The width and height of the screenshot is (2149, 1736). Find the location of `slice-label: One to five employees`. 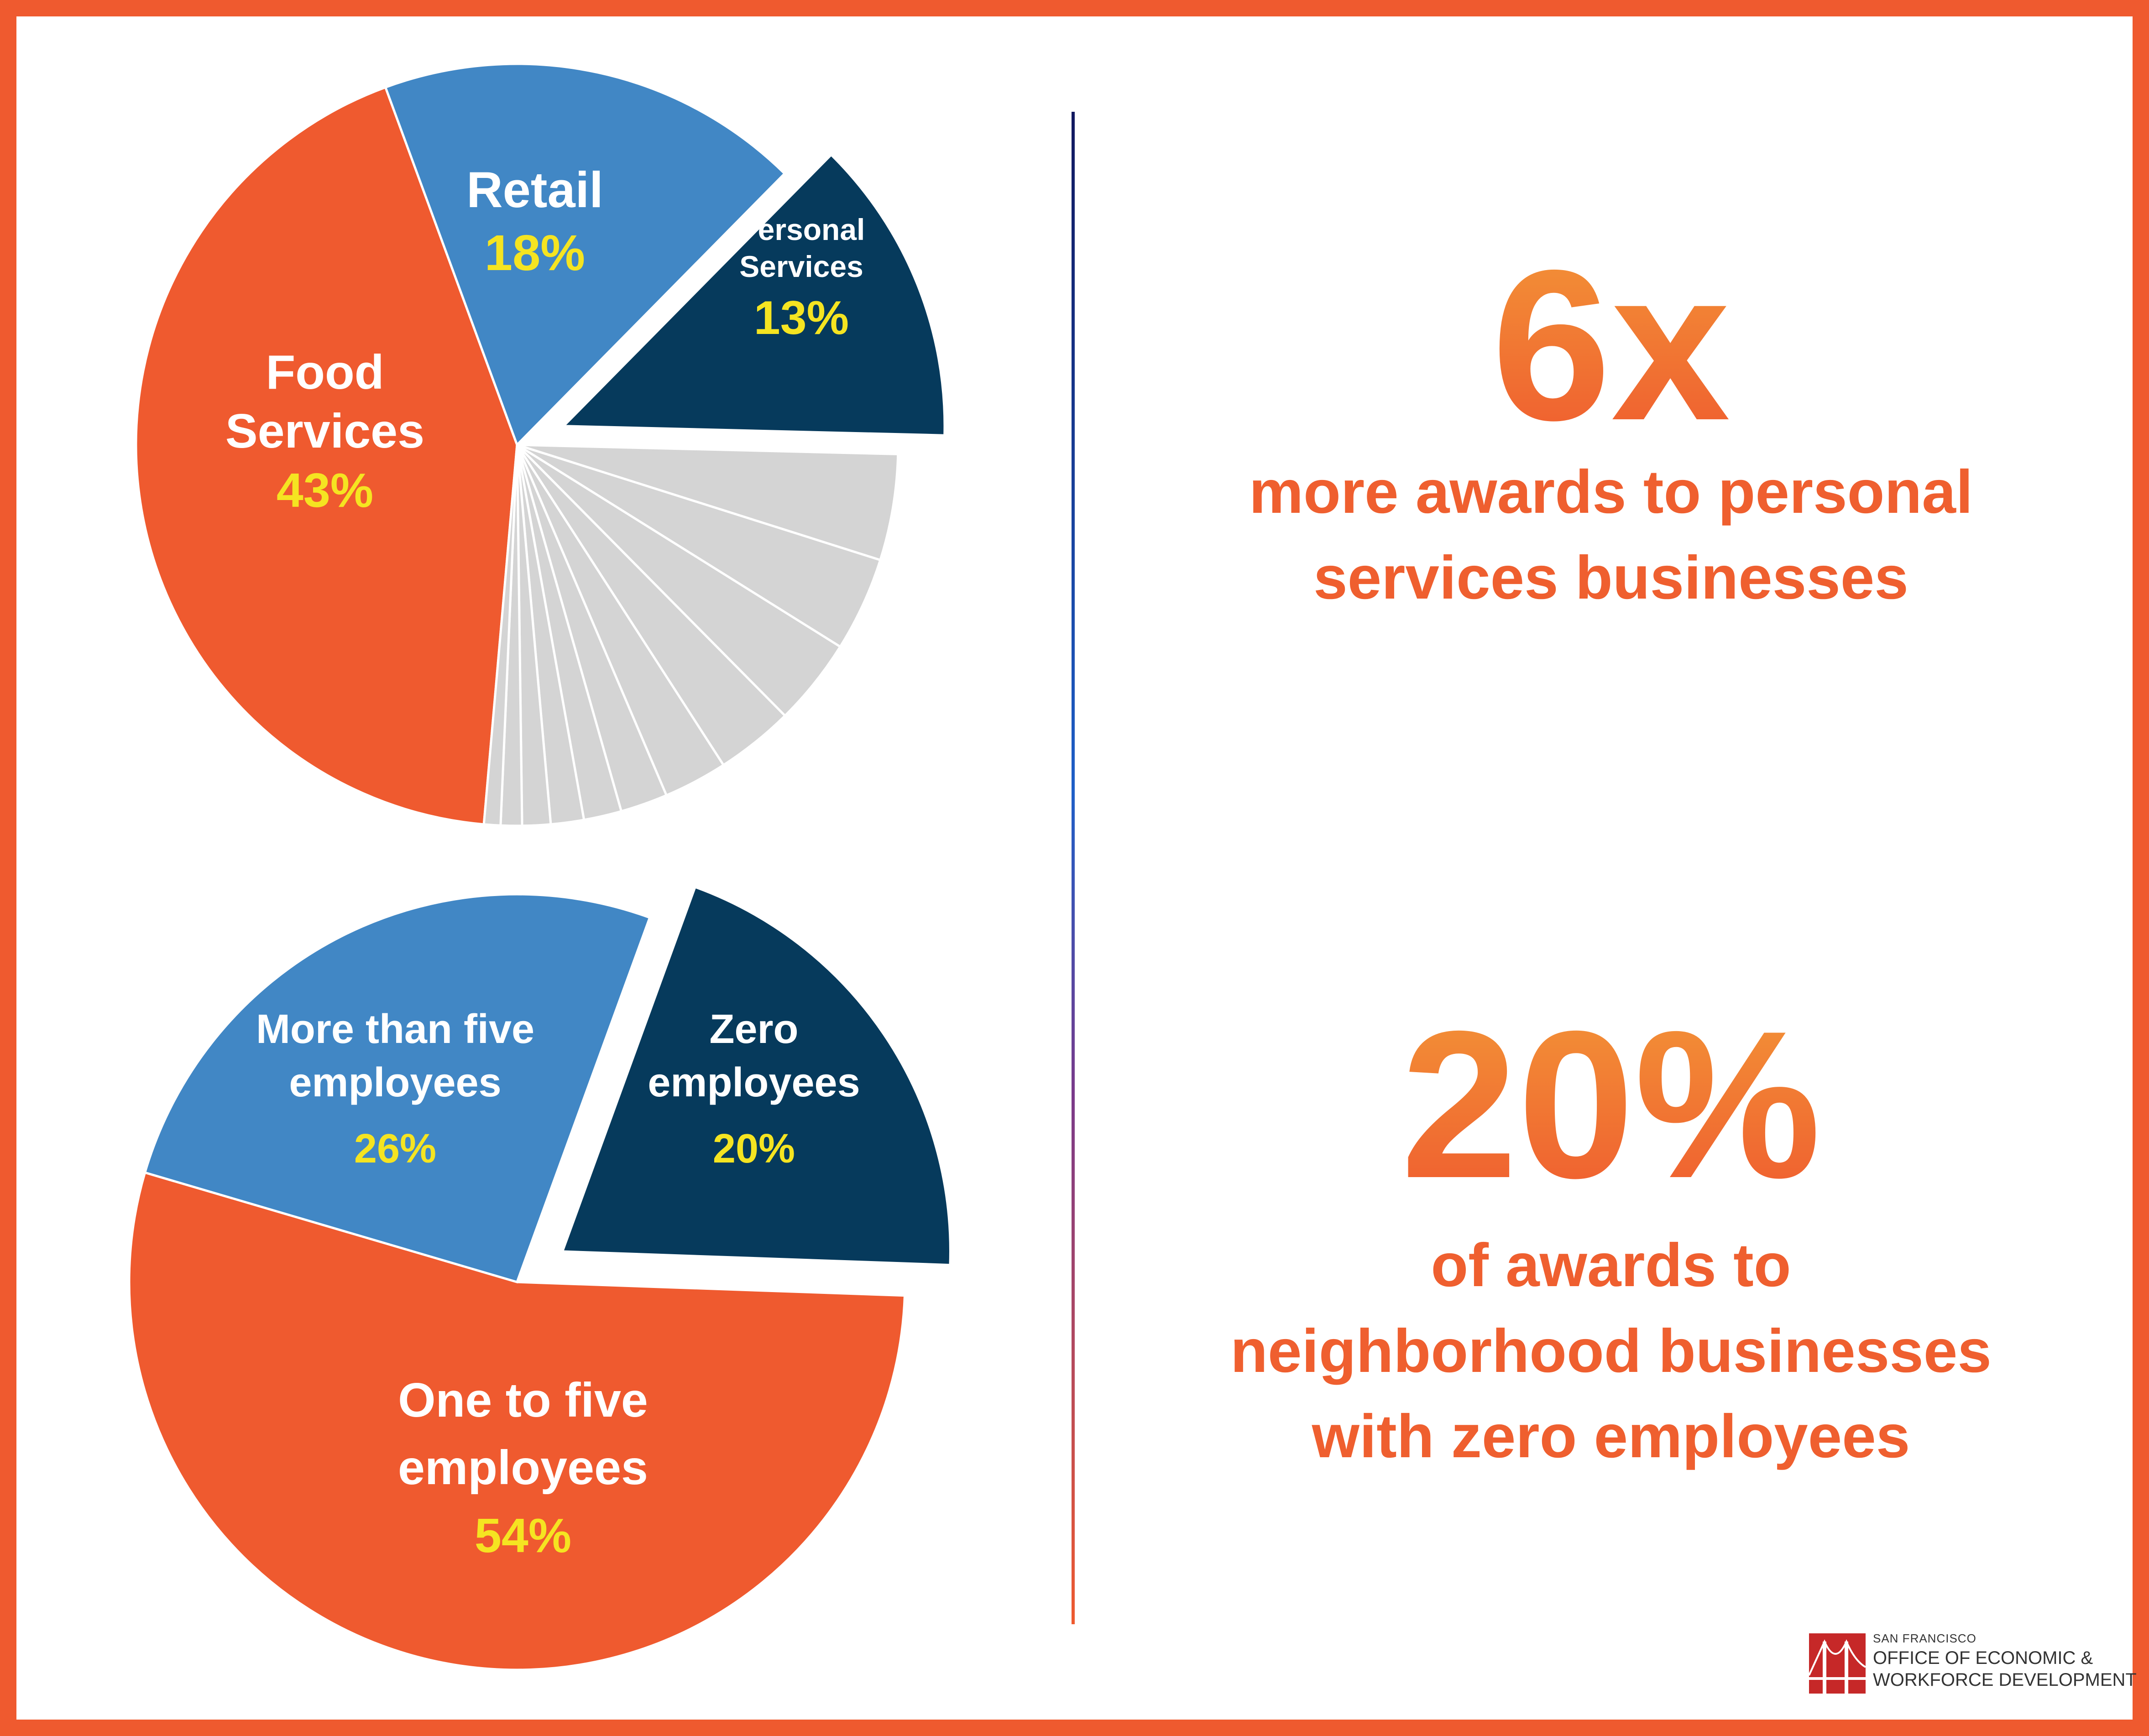

slice-label: One to five employees is located at coordinates (523, 1434).